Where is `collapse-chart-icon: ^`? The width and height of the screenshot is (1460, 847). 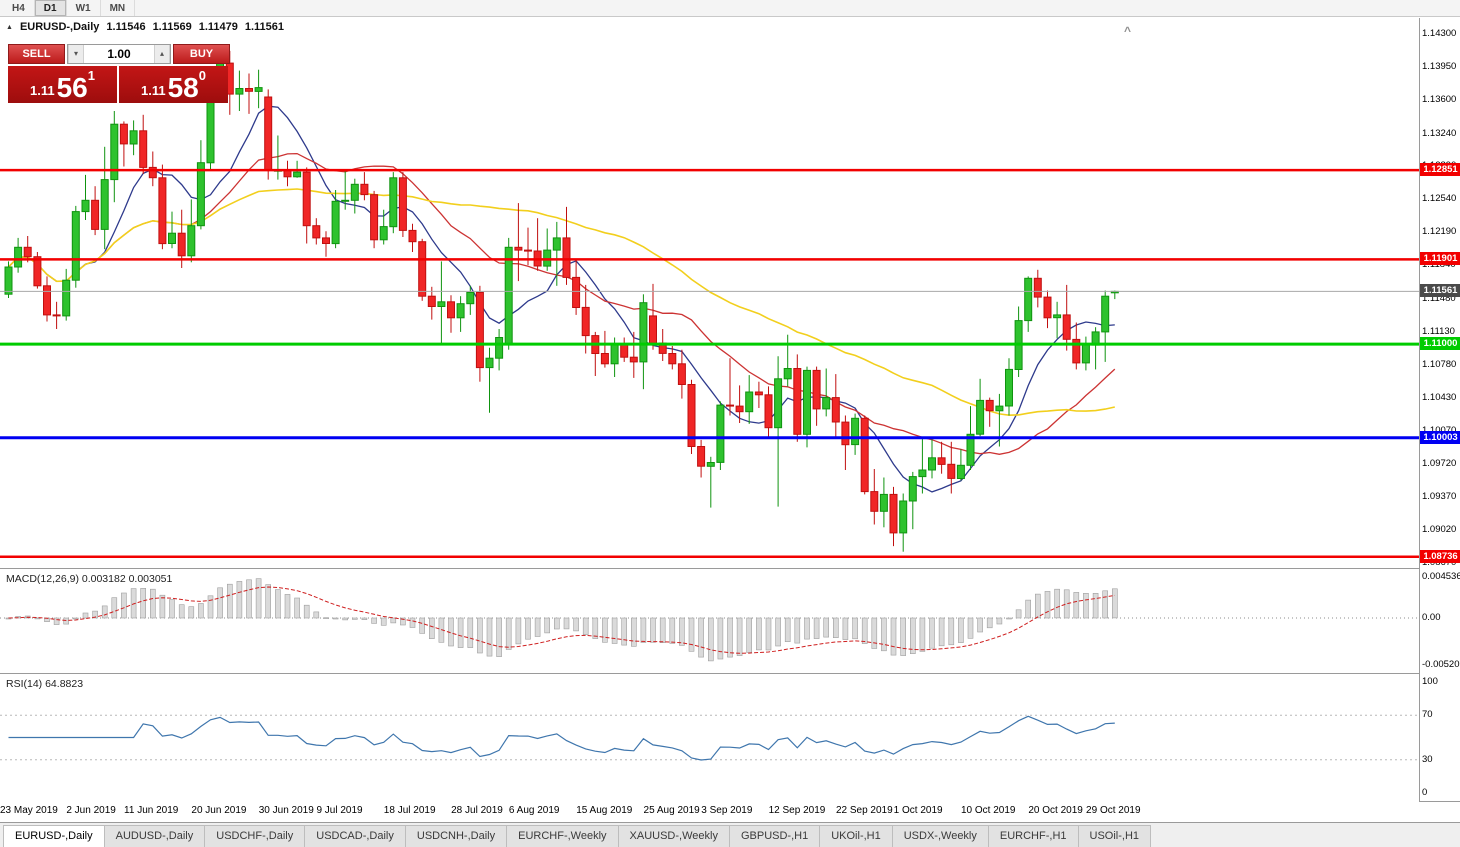
collapse-chart-icon: ^ is located at coordinates (1128, 31).